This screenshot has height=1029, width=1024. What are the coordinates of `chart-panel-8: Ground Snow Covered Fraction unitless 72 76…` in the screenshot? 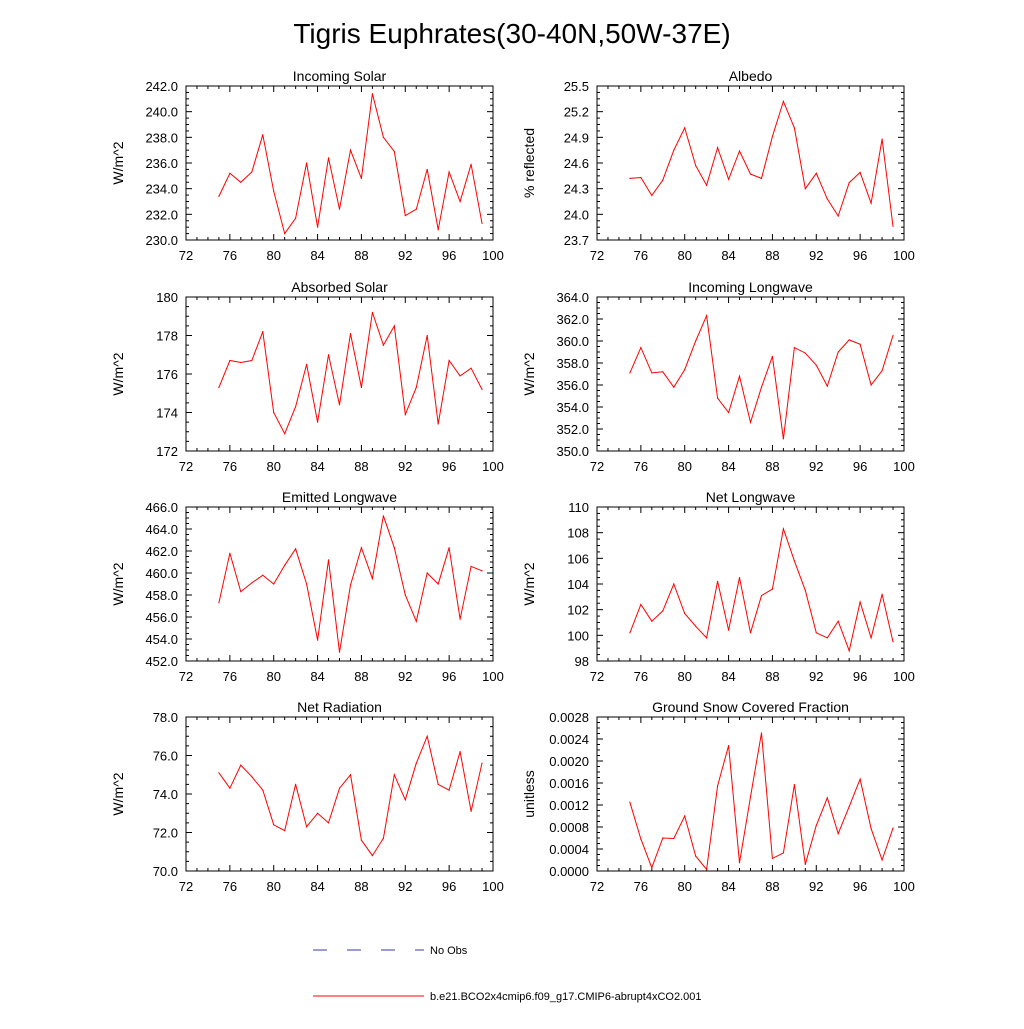 It's located at (718, 796).